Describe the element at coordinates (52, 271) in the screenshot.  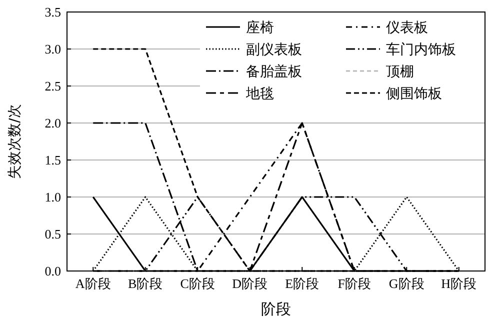
I see `y-tick-label: 0.0` at that location.